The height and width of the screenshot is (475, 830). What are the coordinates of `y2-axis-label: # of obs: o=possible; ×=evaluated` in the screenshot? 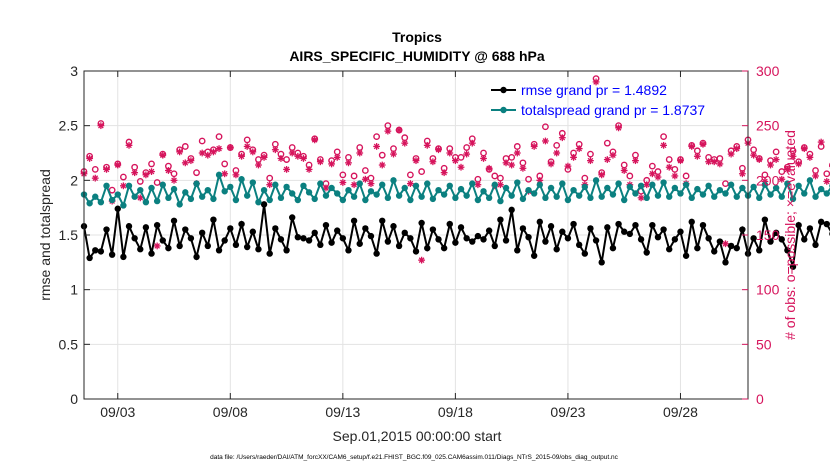 It's located at (790, 235).